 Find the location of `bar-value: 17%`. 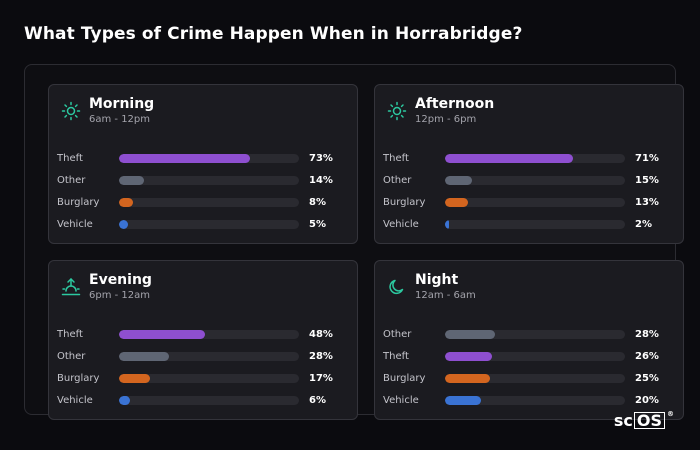

bar-value: 17% is located at coordinates (321, 378).